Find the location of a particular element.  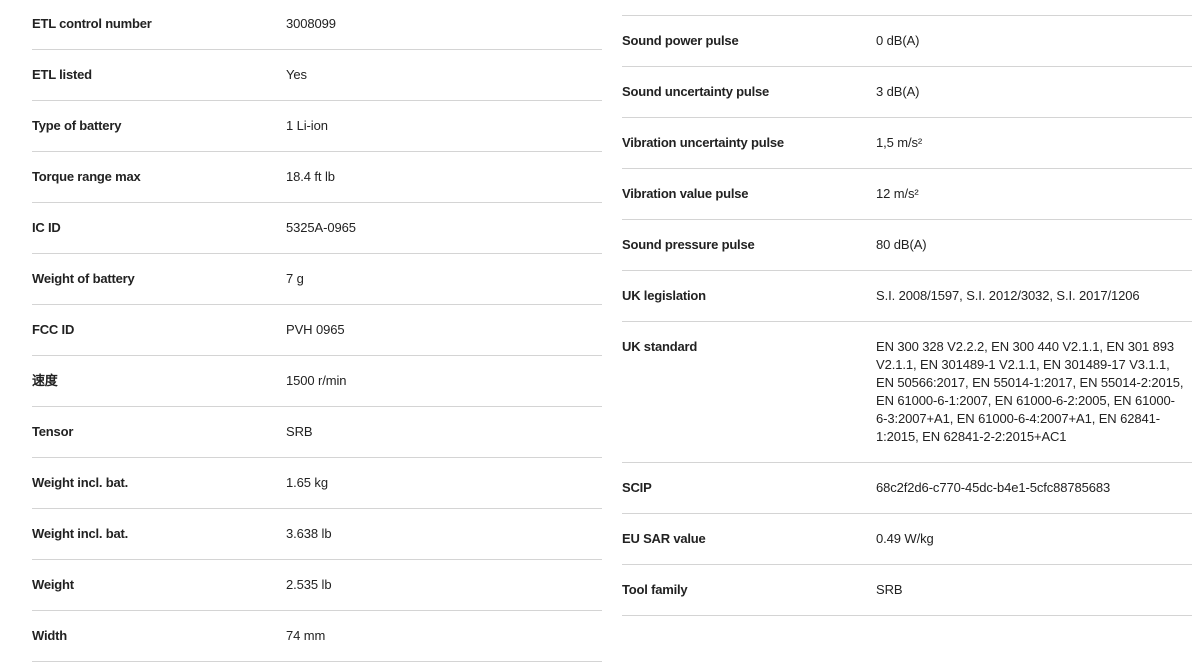

spec-row: Tensor SRB is located at coordinates (317, 432).